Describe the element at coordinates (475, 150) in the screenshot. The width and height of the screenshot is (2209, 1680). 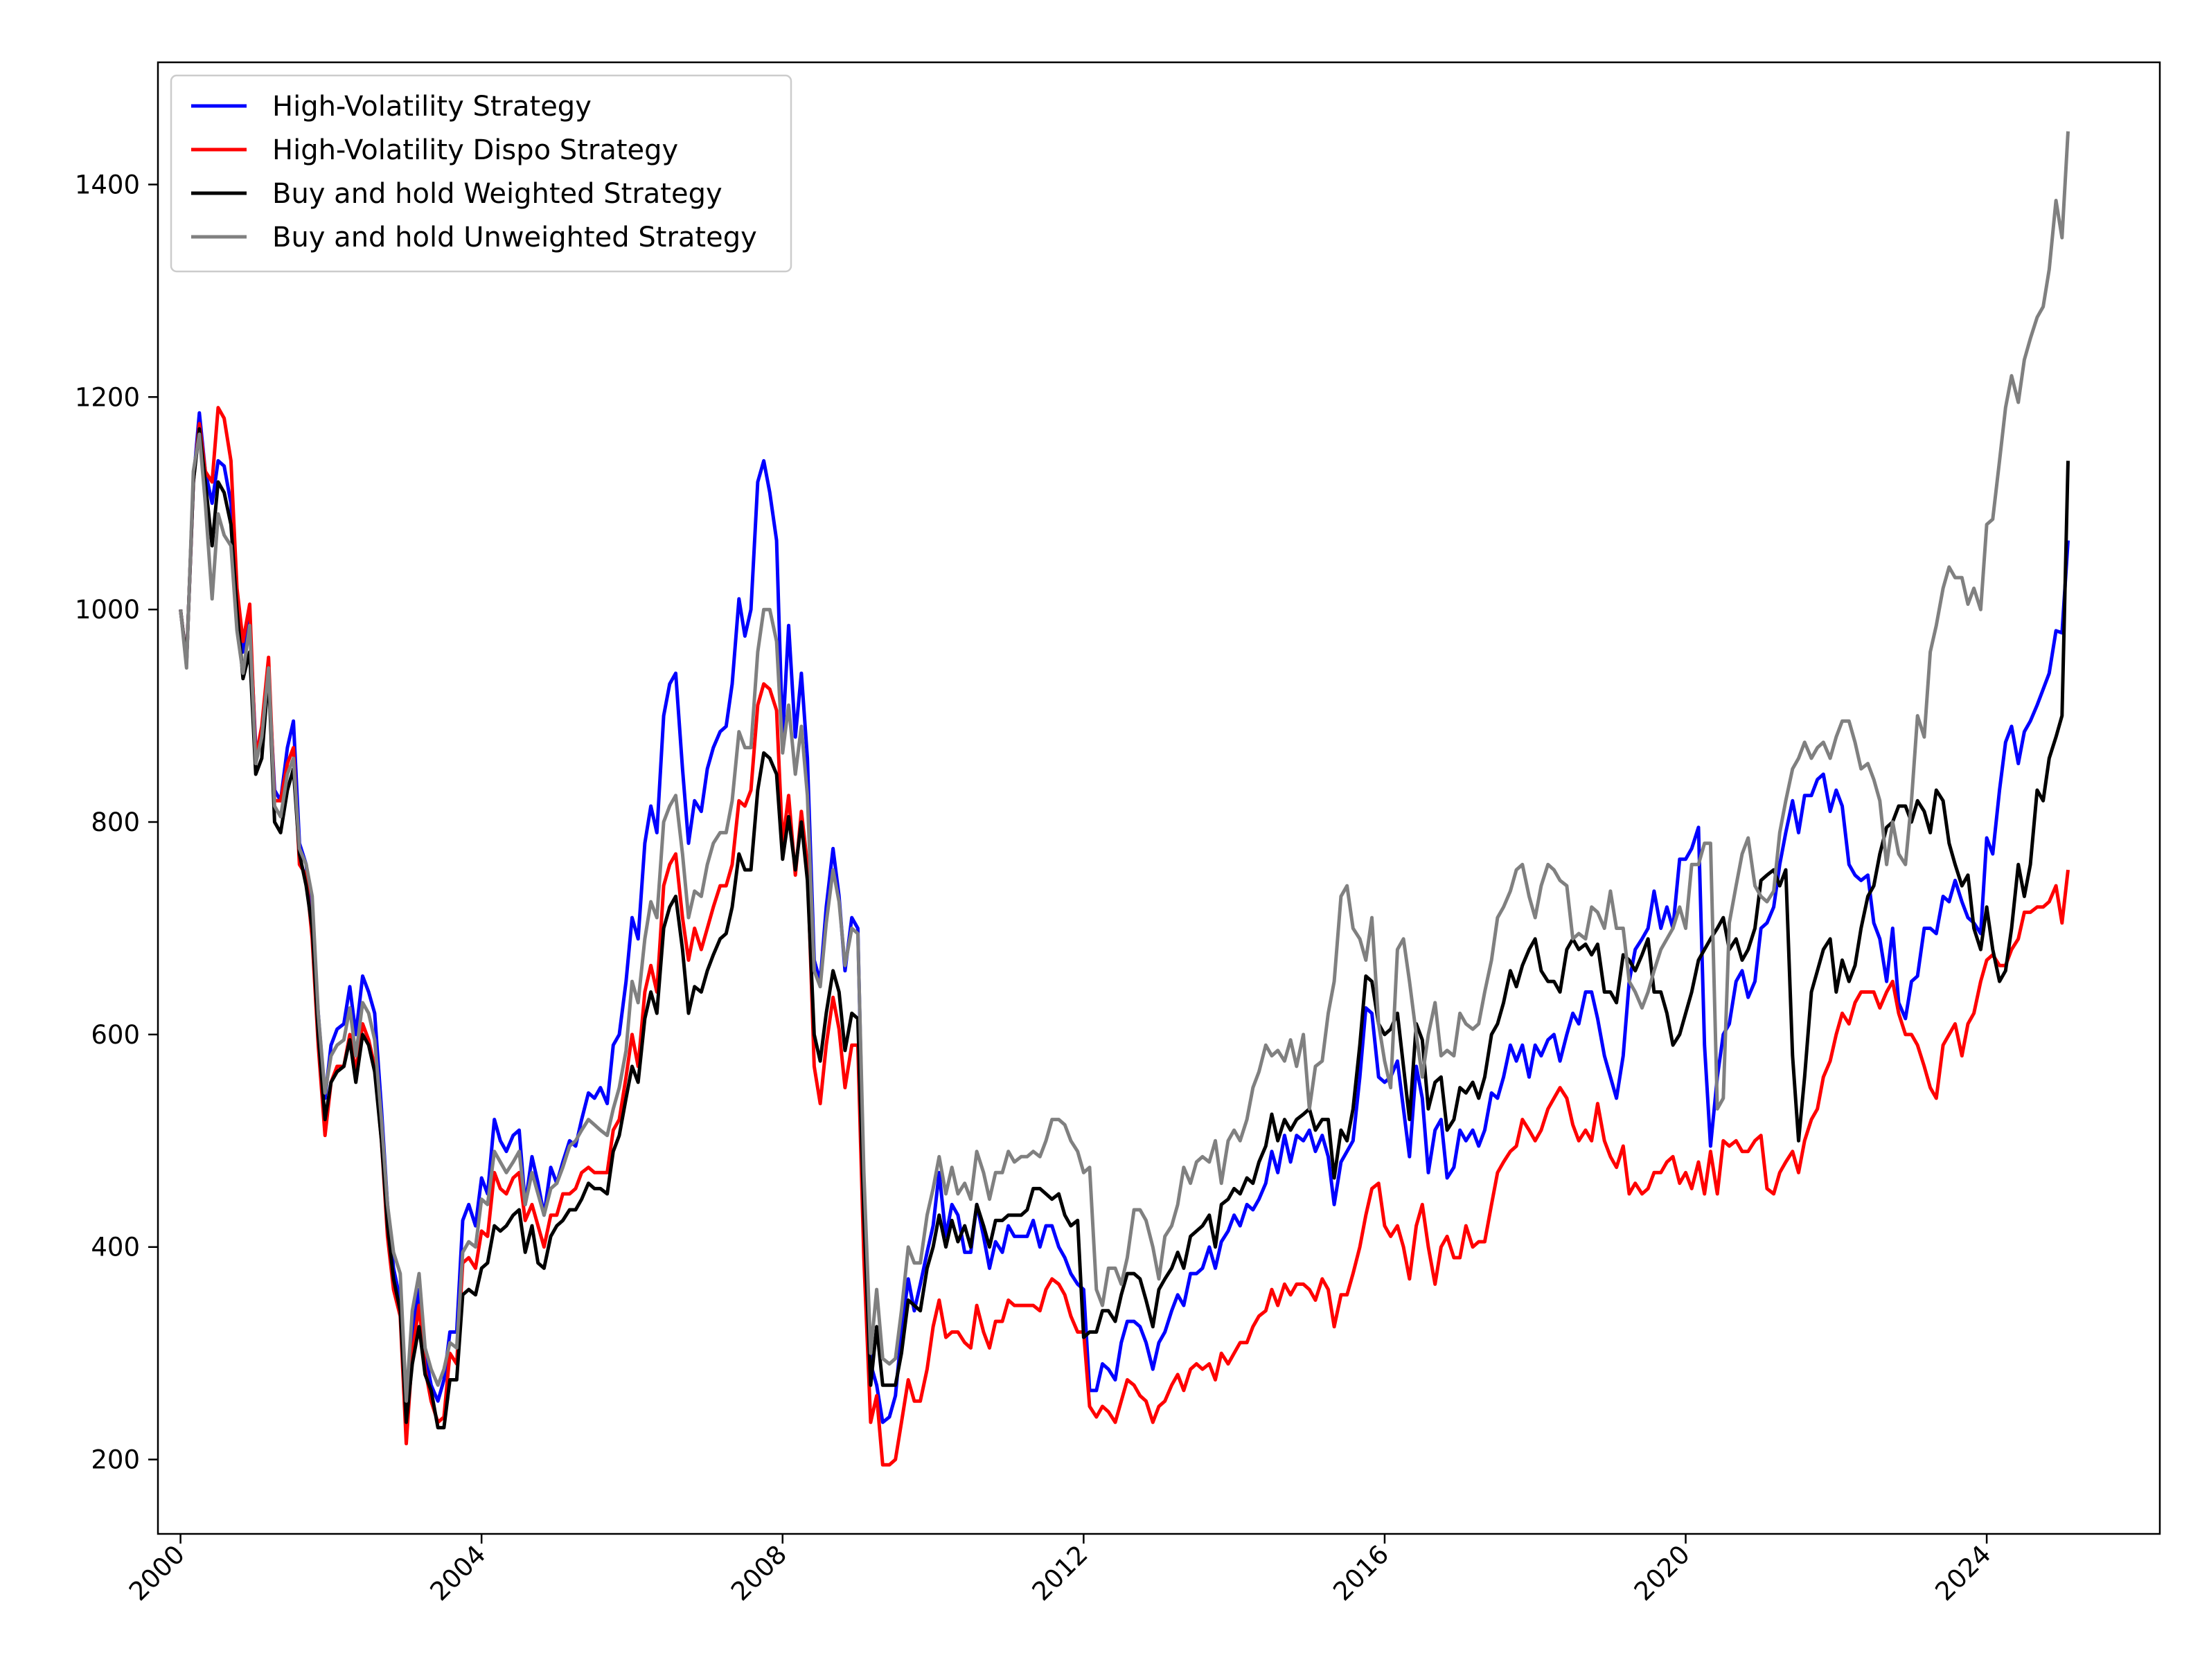
I see `legend-label-2: High-Volatility Dispo Strategy` at that location.